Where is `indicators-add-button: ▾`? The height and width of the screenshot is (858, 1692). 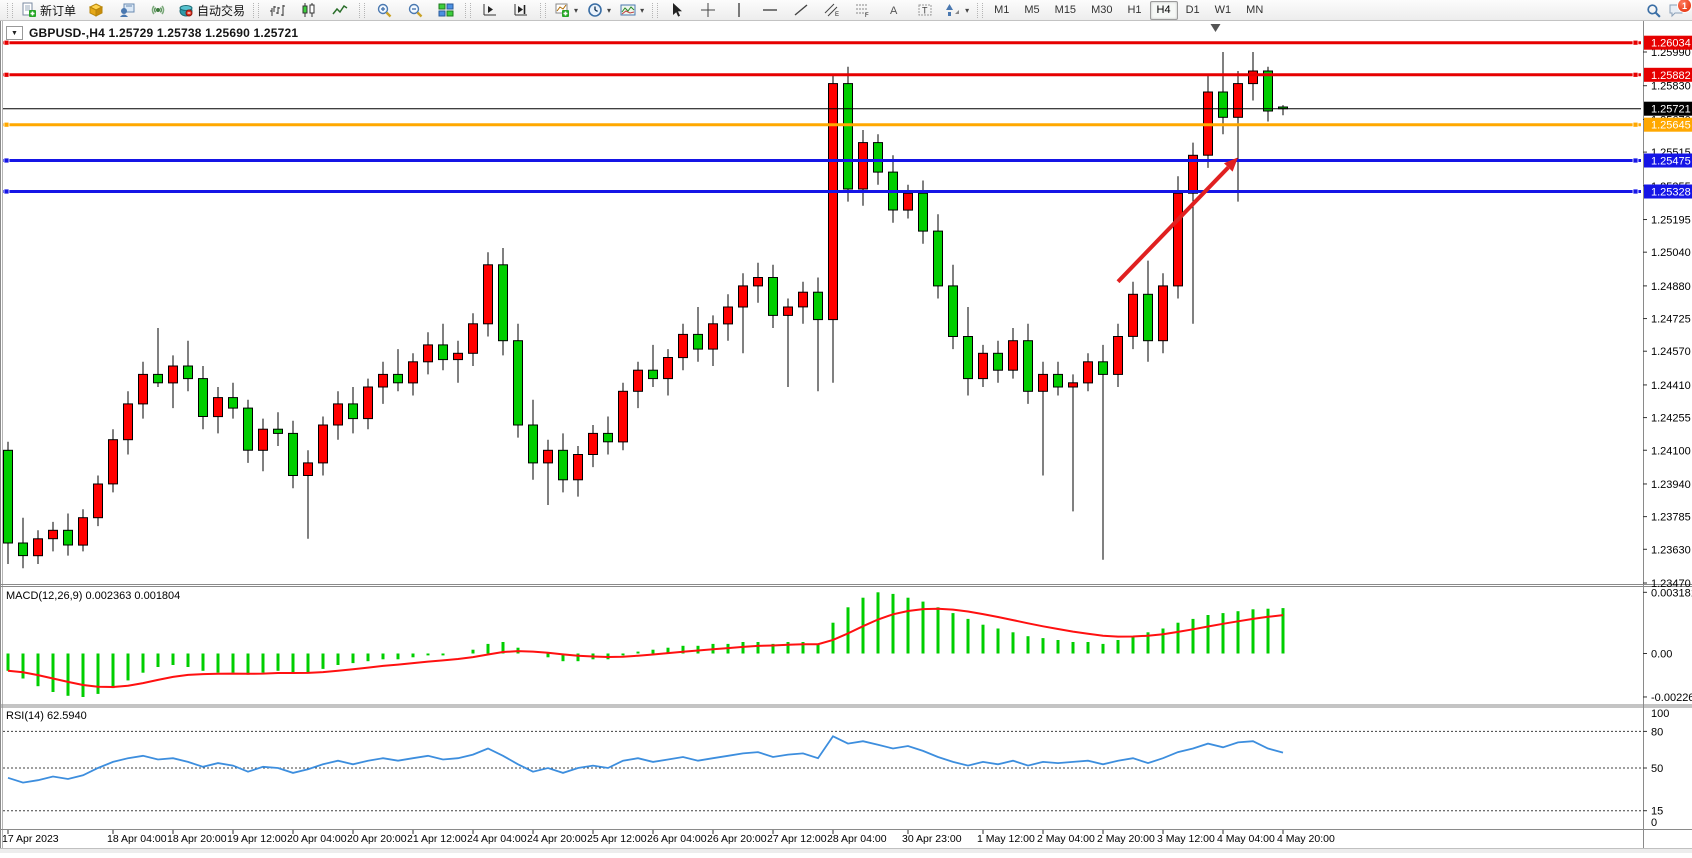
indicators-add-button: ▾ is located at coordinates (566, 10).